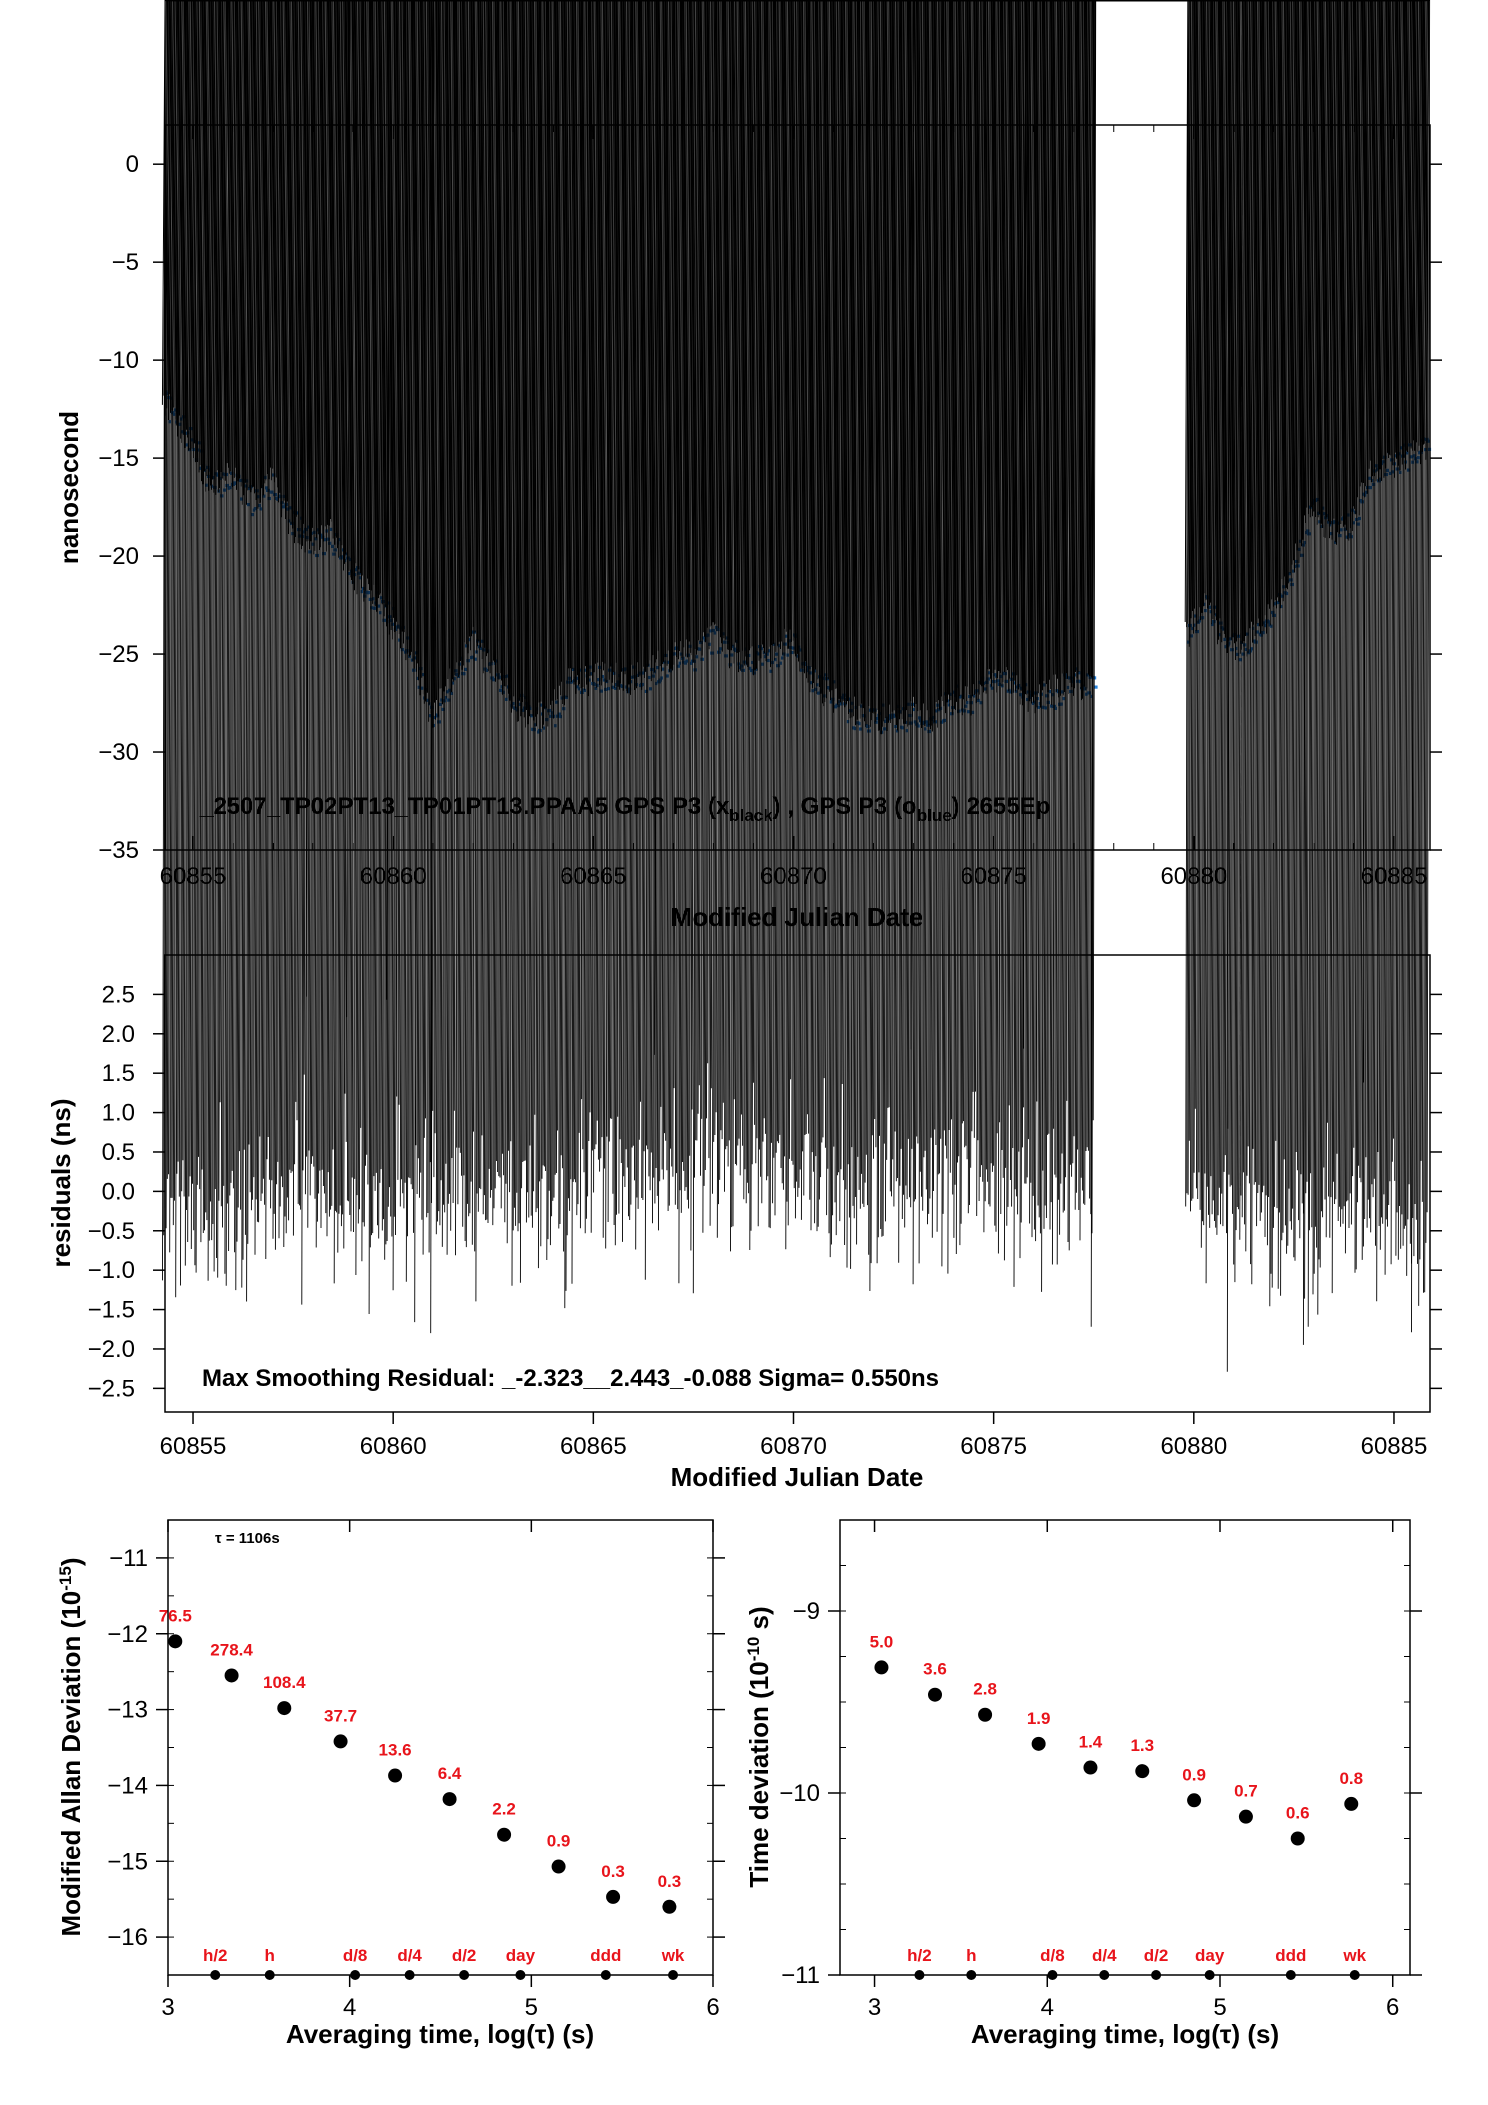 The height and width of the screenshot is (2105, 1488). Describe the element at coordinates (559, 1841) in the screenshot. I see `deviation-point-label: 0.9` at that location.